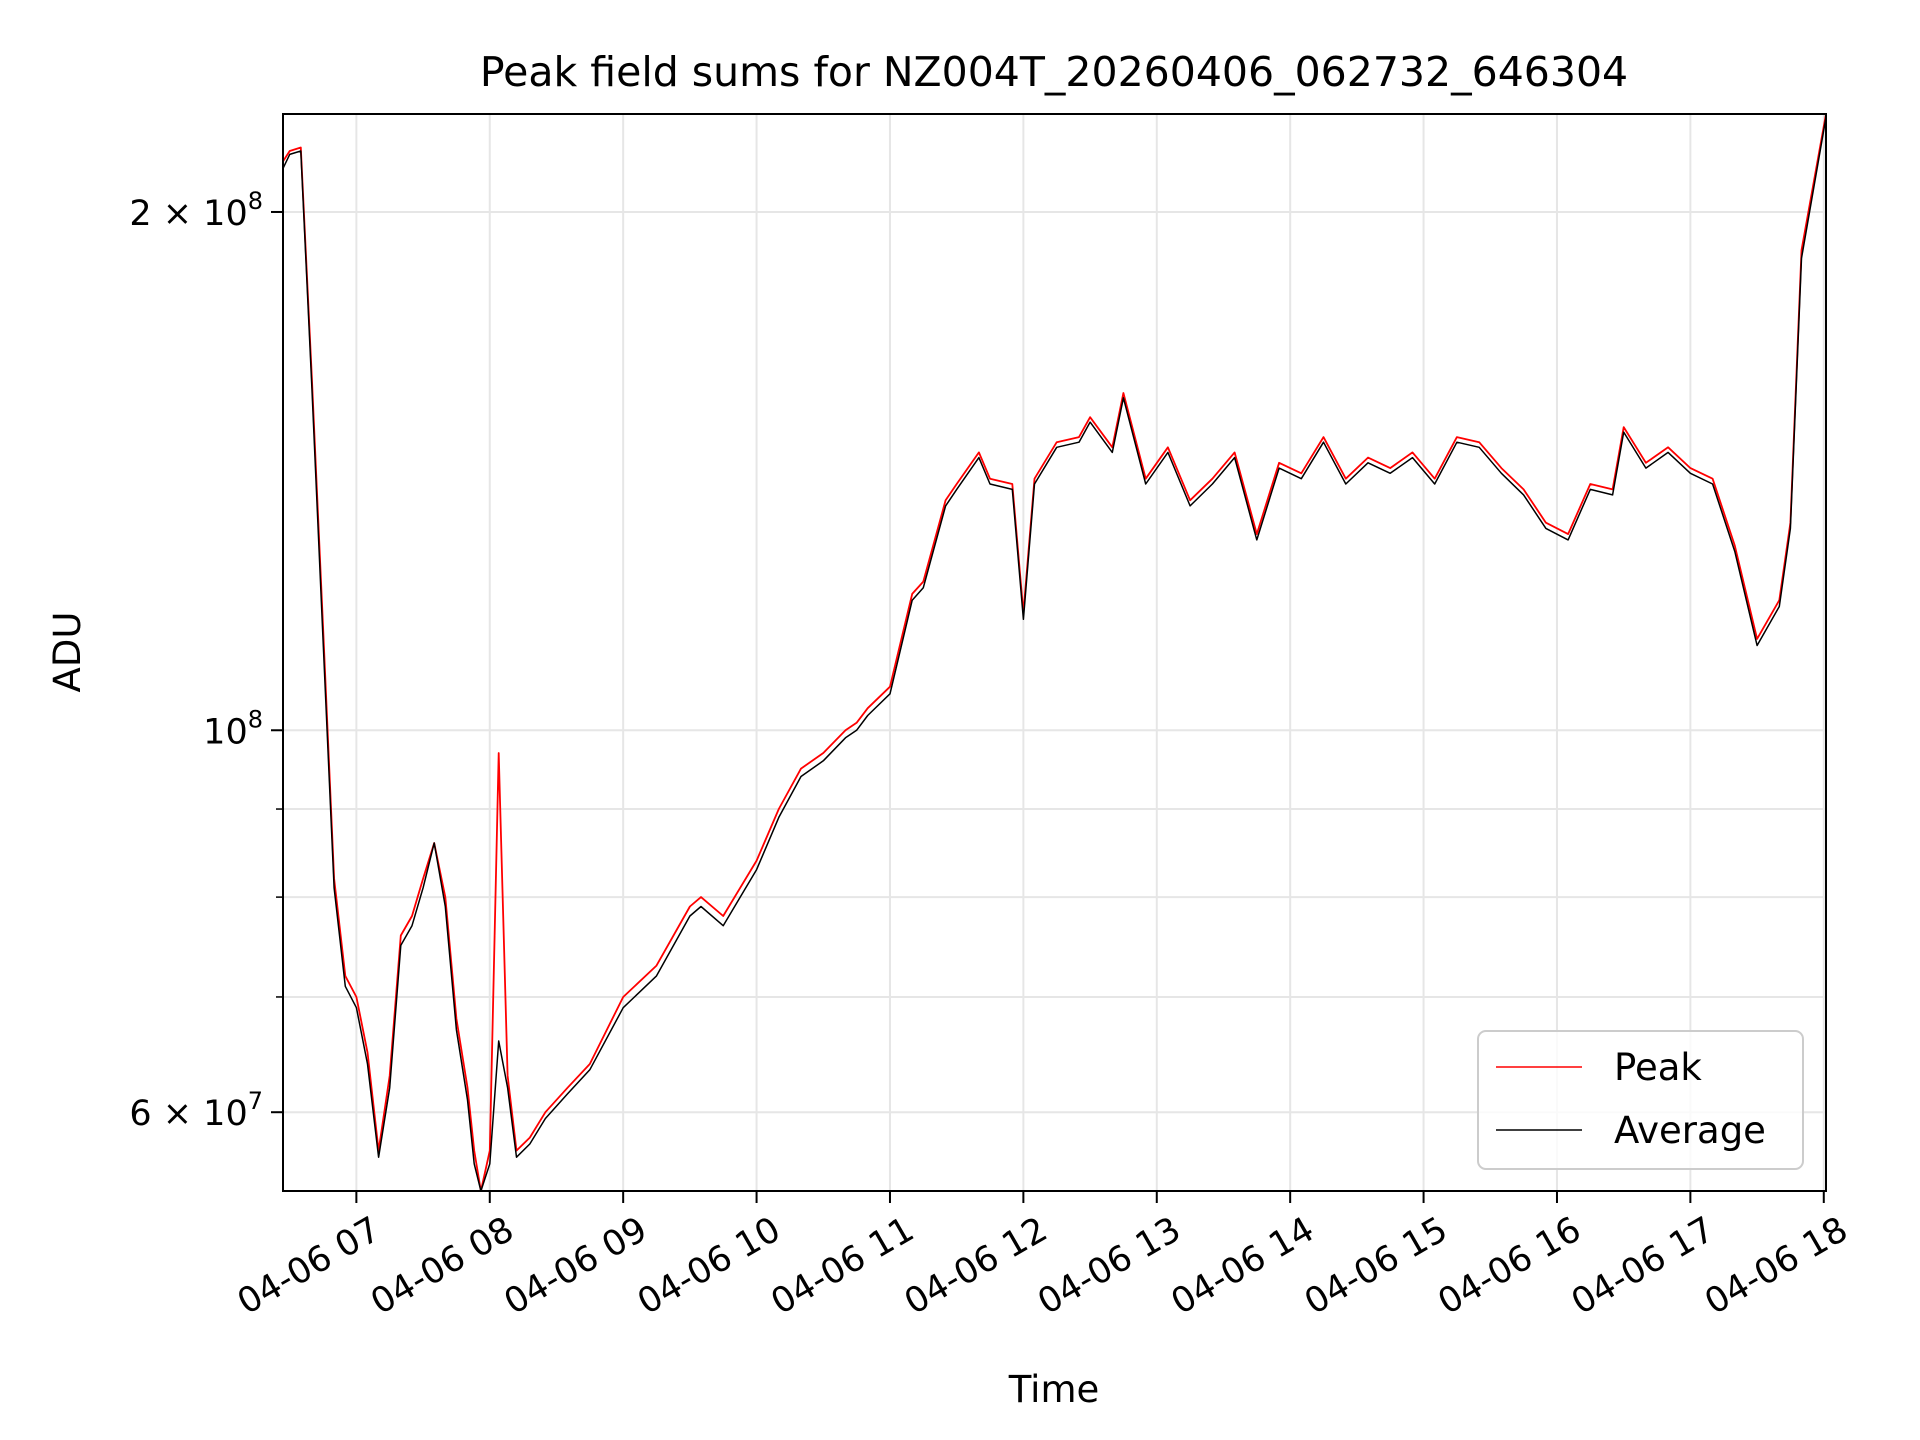 The height and width of the screenshot is (1440, 1920). I want to click on y-axis-label: ADU, so click(67, 652).